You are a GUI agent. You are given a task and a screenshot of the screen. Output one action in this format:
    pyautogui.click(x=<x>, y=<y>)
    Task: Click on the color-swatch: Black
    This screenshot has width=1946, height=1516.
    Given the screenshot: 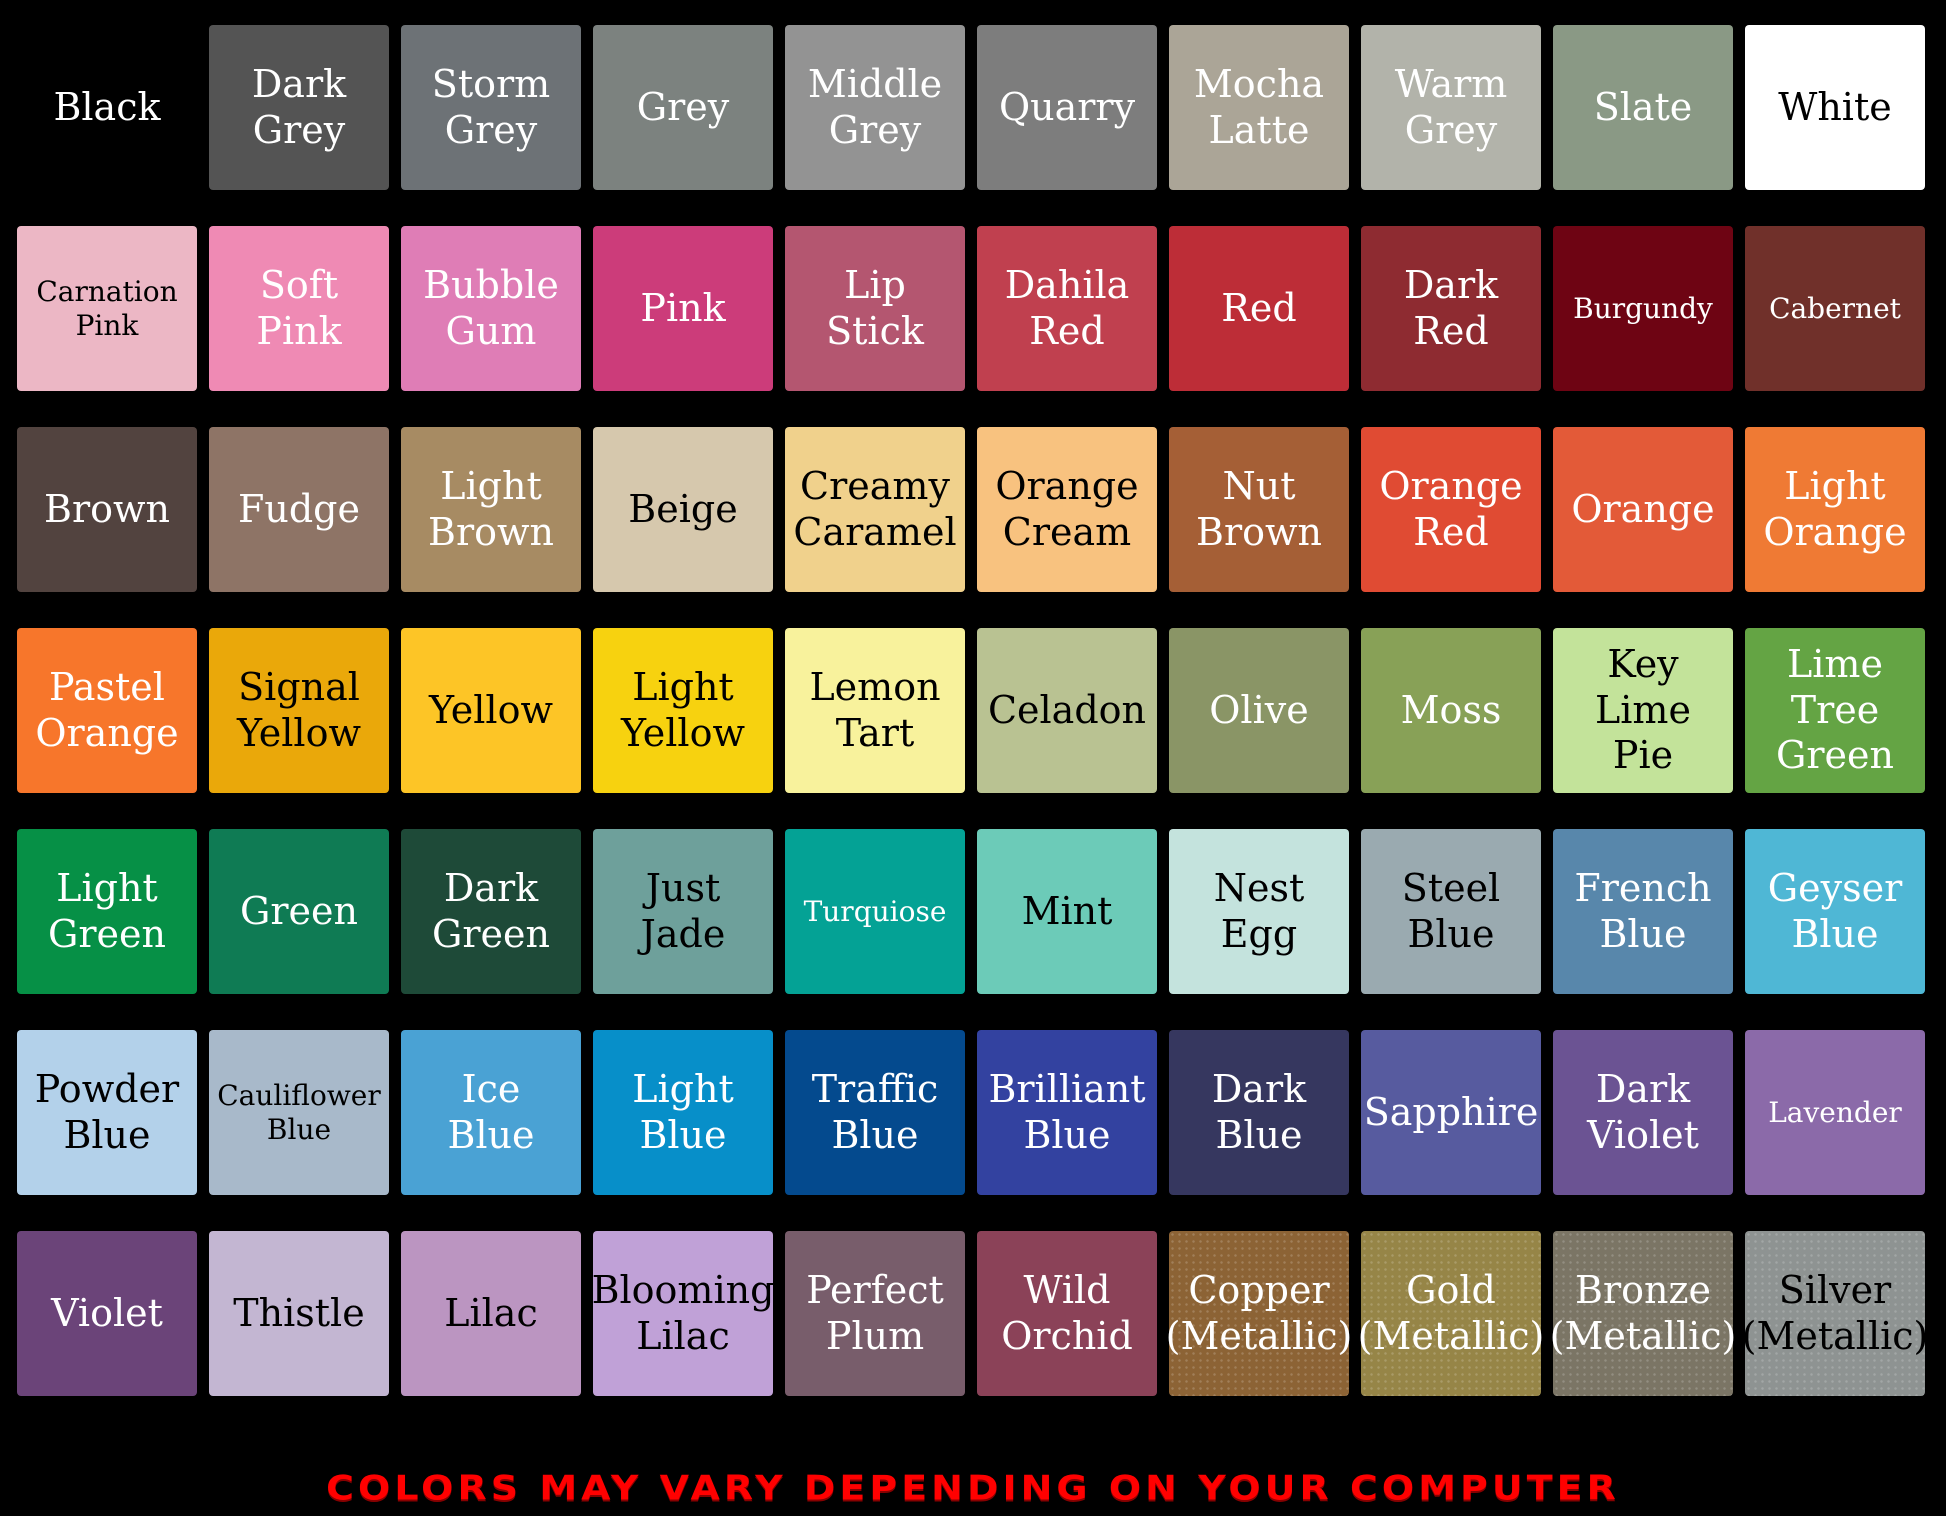 What is the action you would take?
    pyautogui.click(x=107, y=107)
    